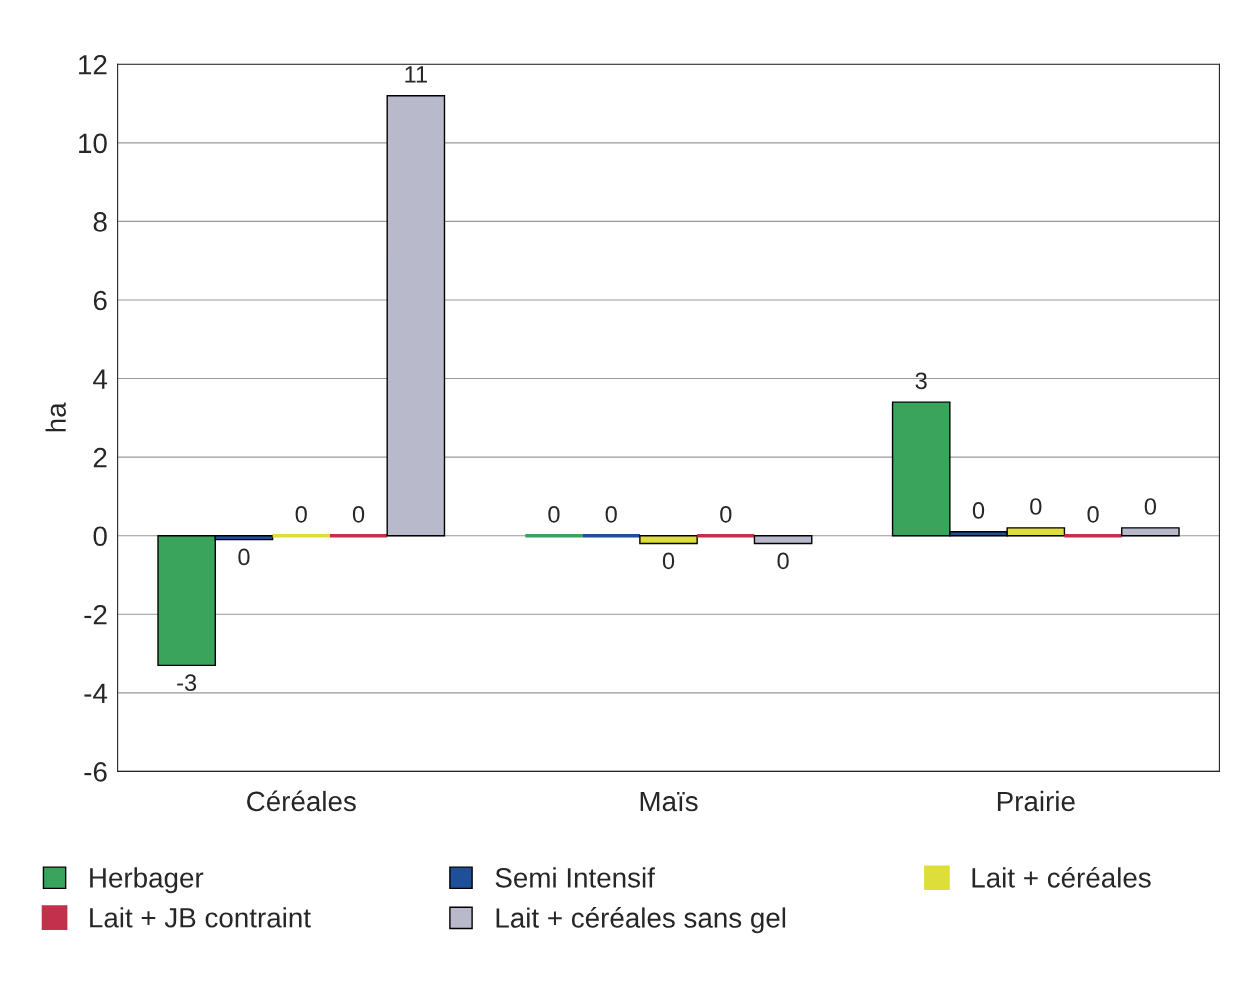 This screenshot has height=989, width=1238. Describe the element at coordinates (1061, 877) in the screenshot. I see `legend-label: Lait + céréales` at that location.